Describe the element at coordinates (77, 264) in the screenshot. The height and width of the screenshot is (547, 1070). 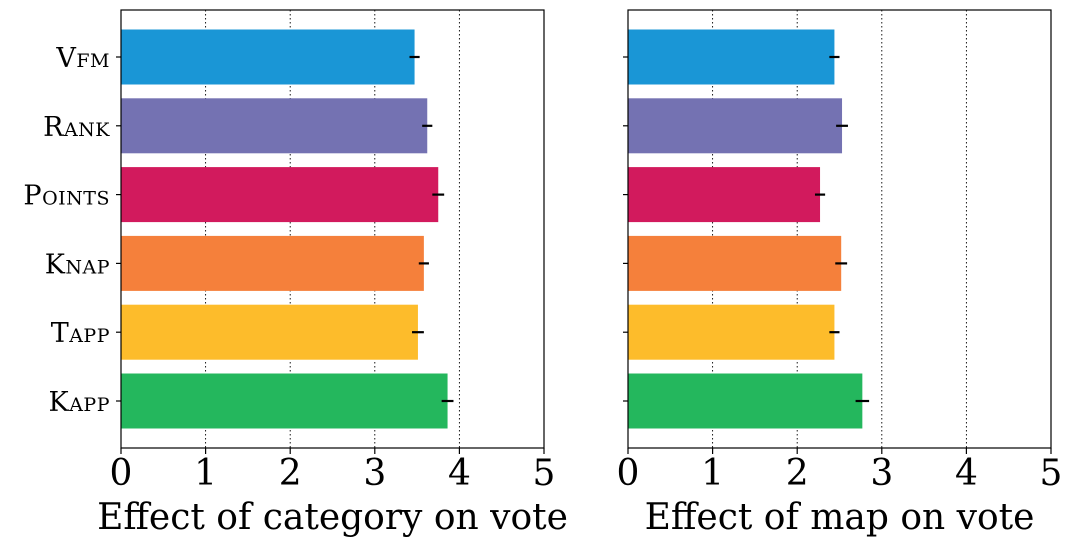
I see `category-label: Knap` at that location.